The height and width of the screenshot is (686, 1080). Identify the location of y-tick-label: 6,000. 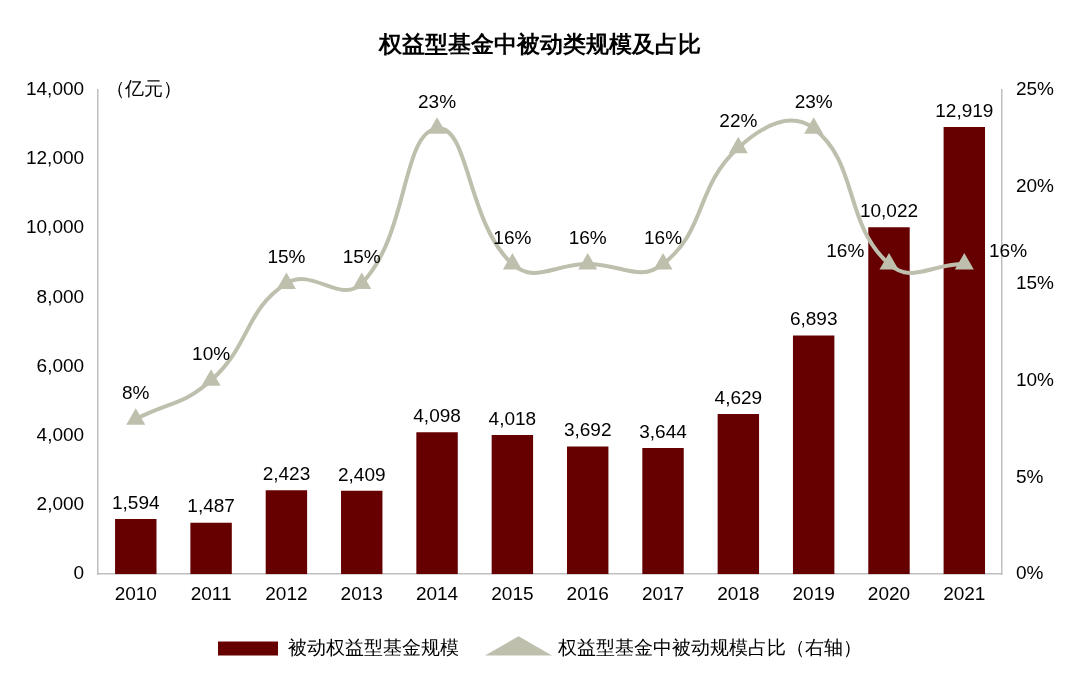
(60, 365).